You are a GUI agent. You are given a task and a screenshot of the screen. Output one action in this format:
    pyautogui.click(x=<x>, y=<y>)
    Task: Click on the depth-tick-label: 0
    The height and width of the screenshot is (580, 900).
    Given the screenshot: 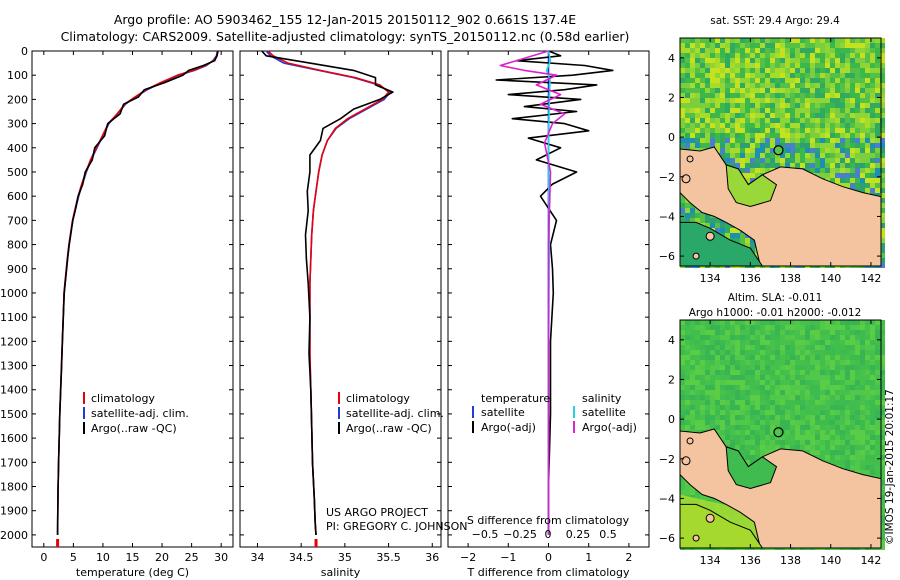 What is the action you would take?
    pyautogui.click(x=24, y=51)
    